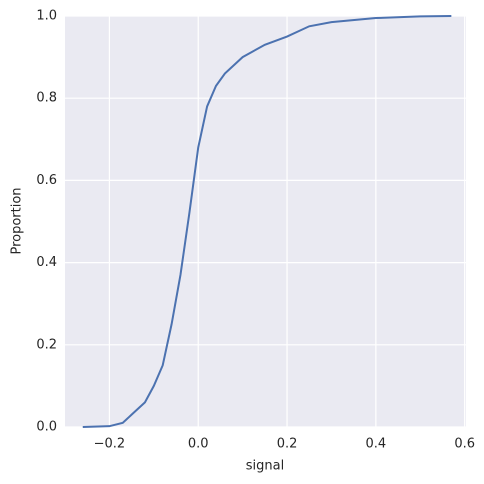  I want to click on y-tick-label: 0.6, so click(46, 180).